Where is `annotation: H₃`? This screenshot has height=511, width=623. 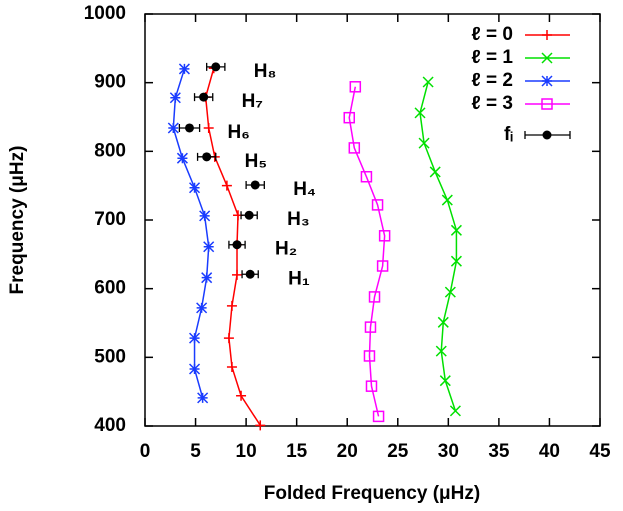 annotation: H₃ is located at coordinates (298, 219).